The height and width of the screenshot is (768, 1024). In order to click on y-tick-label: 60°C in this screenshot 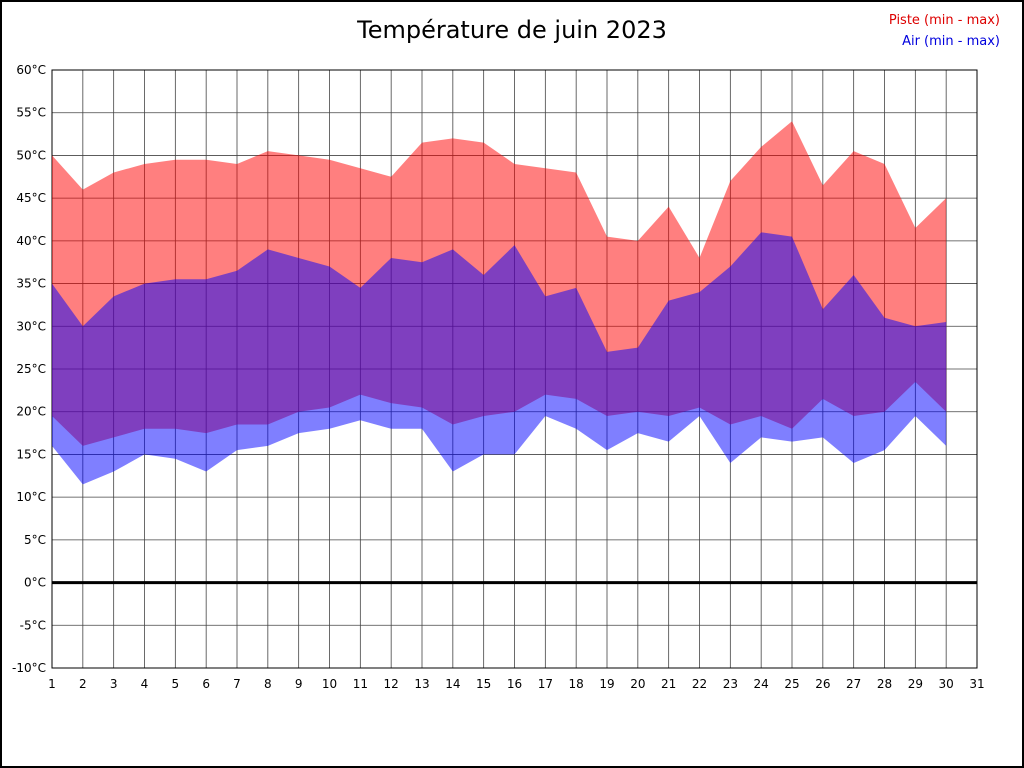, I will do `click(31, 70)`.